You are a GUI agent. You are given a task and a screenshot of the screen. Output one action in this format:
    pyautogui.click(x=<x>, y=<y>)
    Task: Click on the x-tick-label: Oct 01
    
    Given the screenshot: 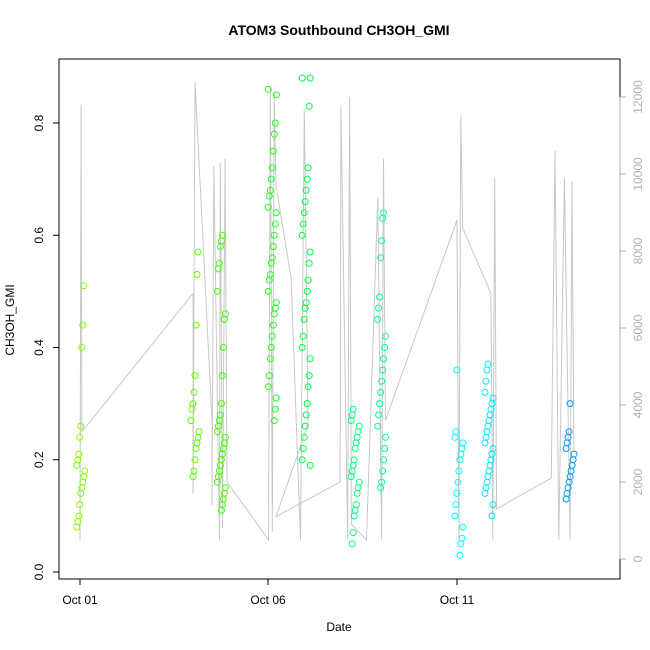 What is the action you would take?
    pyautogui.click(x=80, y=600)
    